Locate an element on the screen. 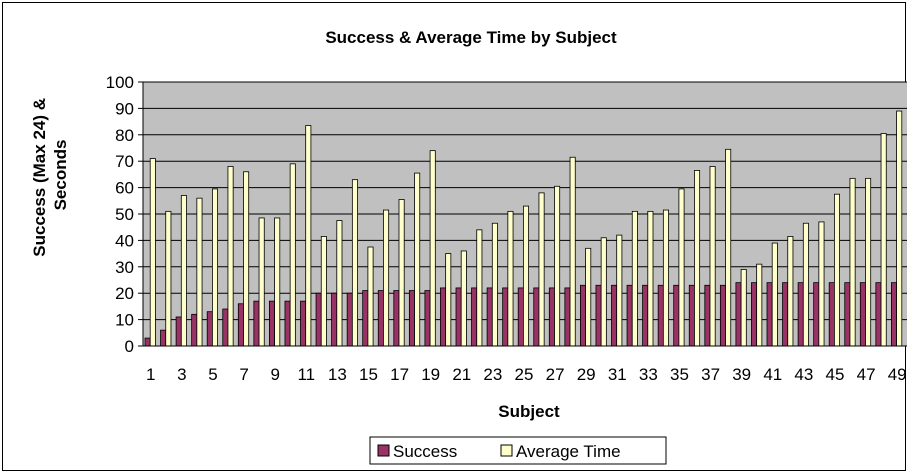 This screenshot has height=475, width=910. x-tick-label: 49 is located at coordinates (897, 374).